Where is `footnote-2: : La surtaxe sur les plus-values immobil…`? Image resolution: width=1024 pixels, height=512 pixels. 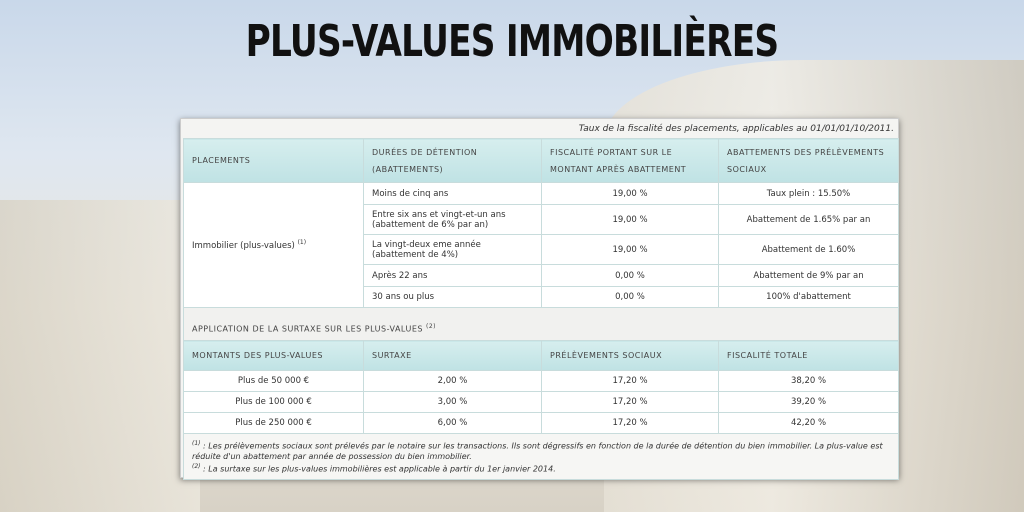
footnote-2: : La surtaxe sur les plus-values immobil… is located at coordinates (378, 469).